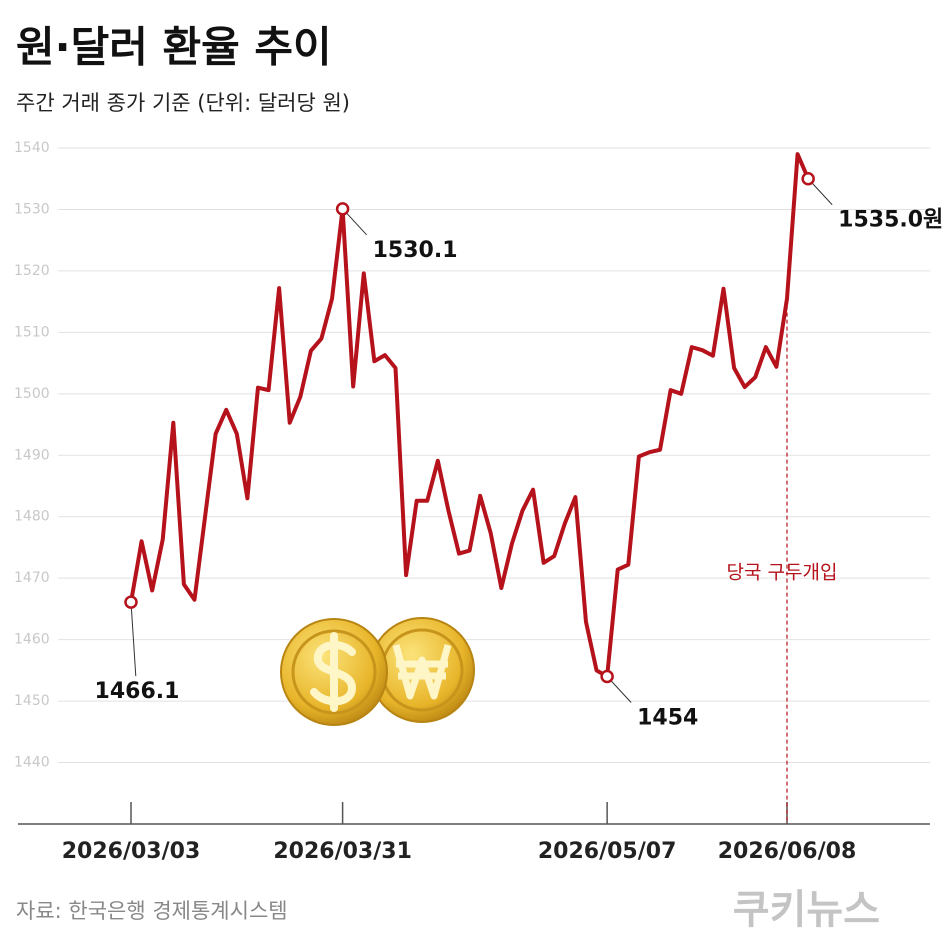 Image resolution: width=950 pixels, height=950 pixels. Describe the element at coordinates (787, 851) in the screenshot. I see `x-tick-label: 2026/06/08` at that location.